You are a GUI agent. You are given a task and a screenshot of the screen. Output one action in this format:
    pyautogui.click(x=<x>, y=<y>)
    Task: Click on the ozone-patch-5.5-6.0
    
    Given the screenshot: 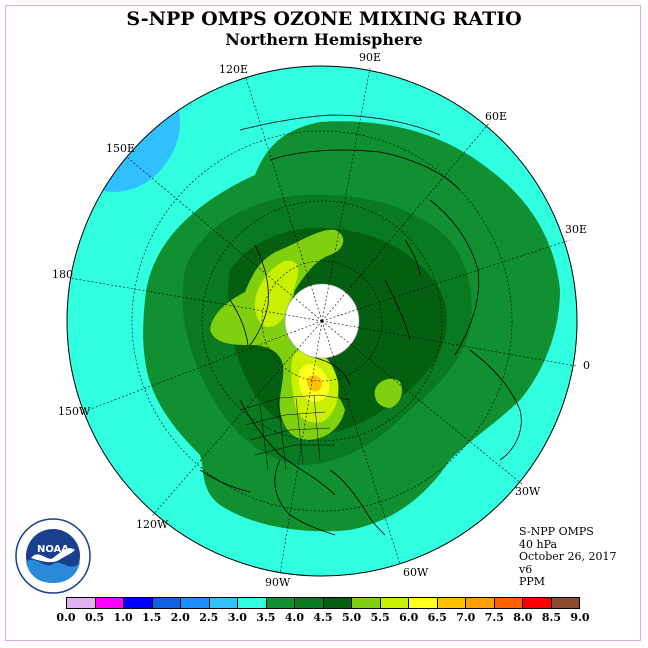 What is the action you would take?
    pyautogui.click(x=388, y=393)
    